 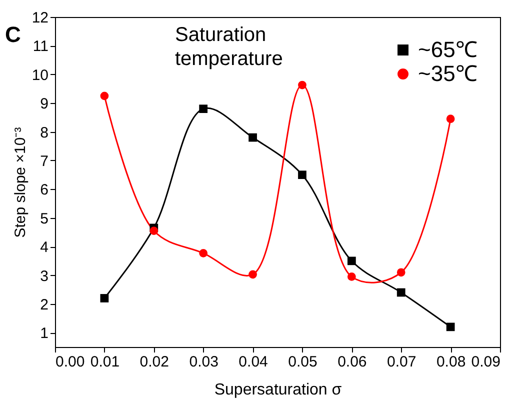 I want to click on y-tick-label: 9, so click(x=44, y=104).